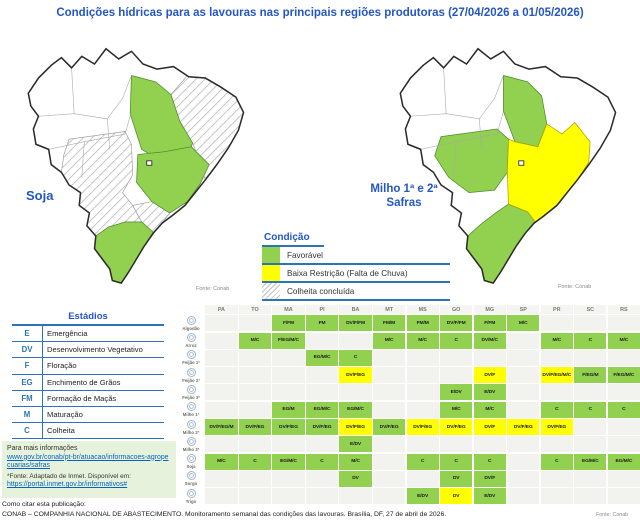 The height and width of the screenshot is (523, 640). What do you see at coordinates (191, 372) in the screenshot?
I see `bean-2-icon` at bounding box center [191, 372].